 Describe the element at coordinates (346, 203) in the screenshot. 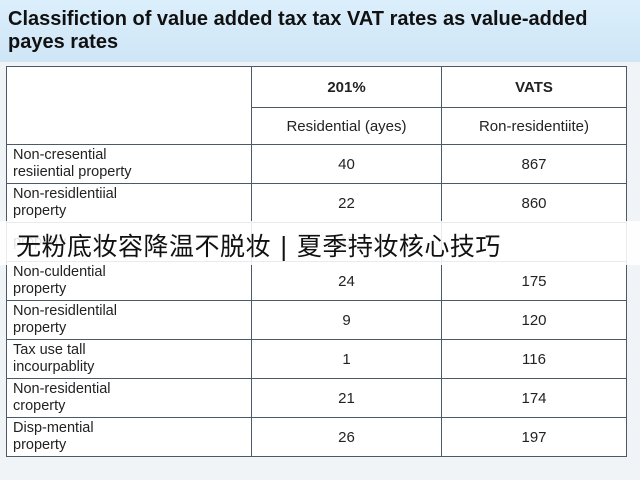

I see `row-value-residential: 22` at that location.